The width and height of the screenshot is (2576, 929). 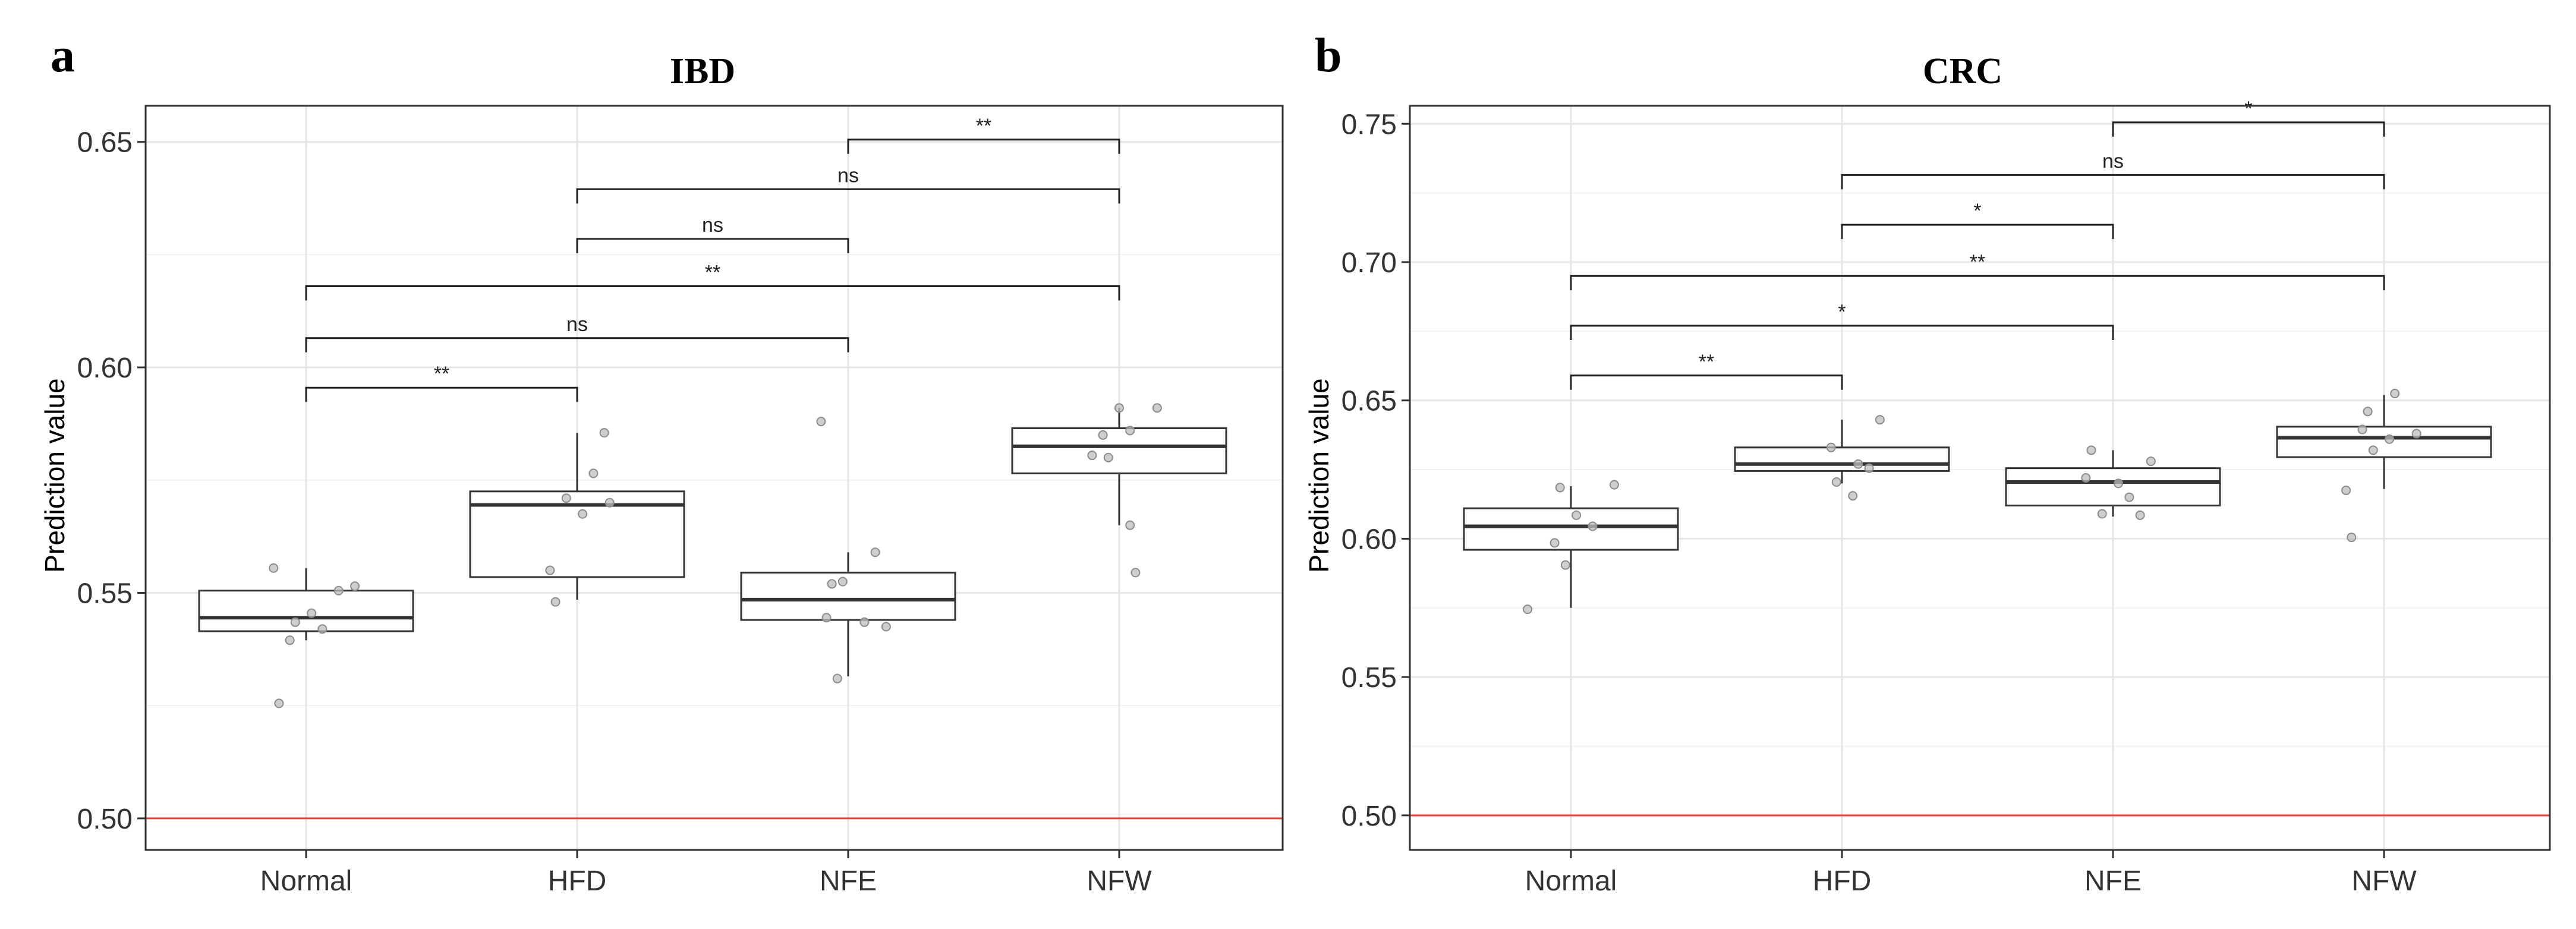 What do you see at coordinates (306, 881) in the screenshot?
I see `x-tick-label: Normal` at bounding box center [306, 881].